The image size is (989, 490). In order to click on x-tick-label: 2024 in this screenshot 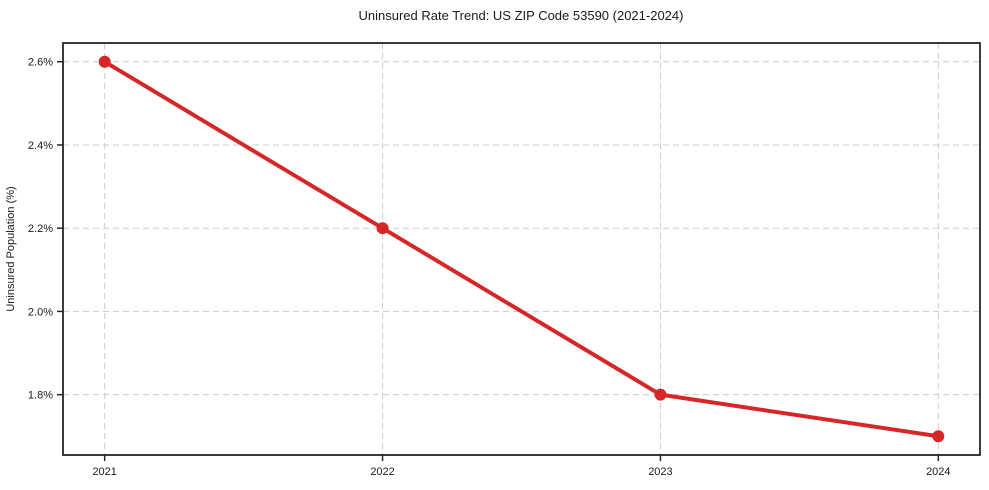, I will do `click(938, 472)`.